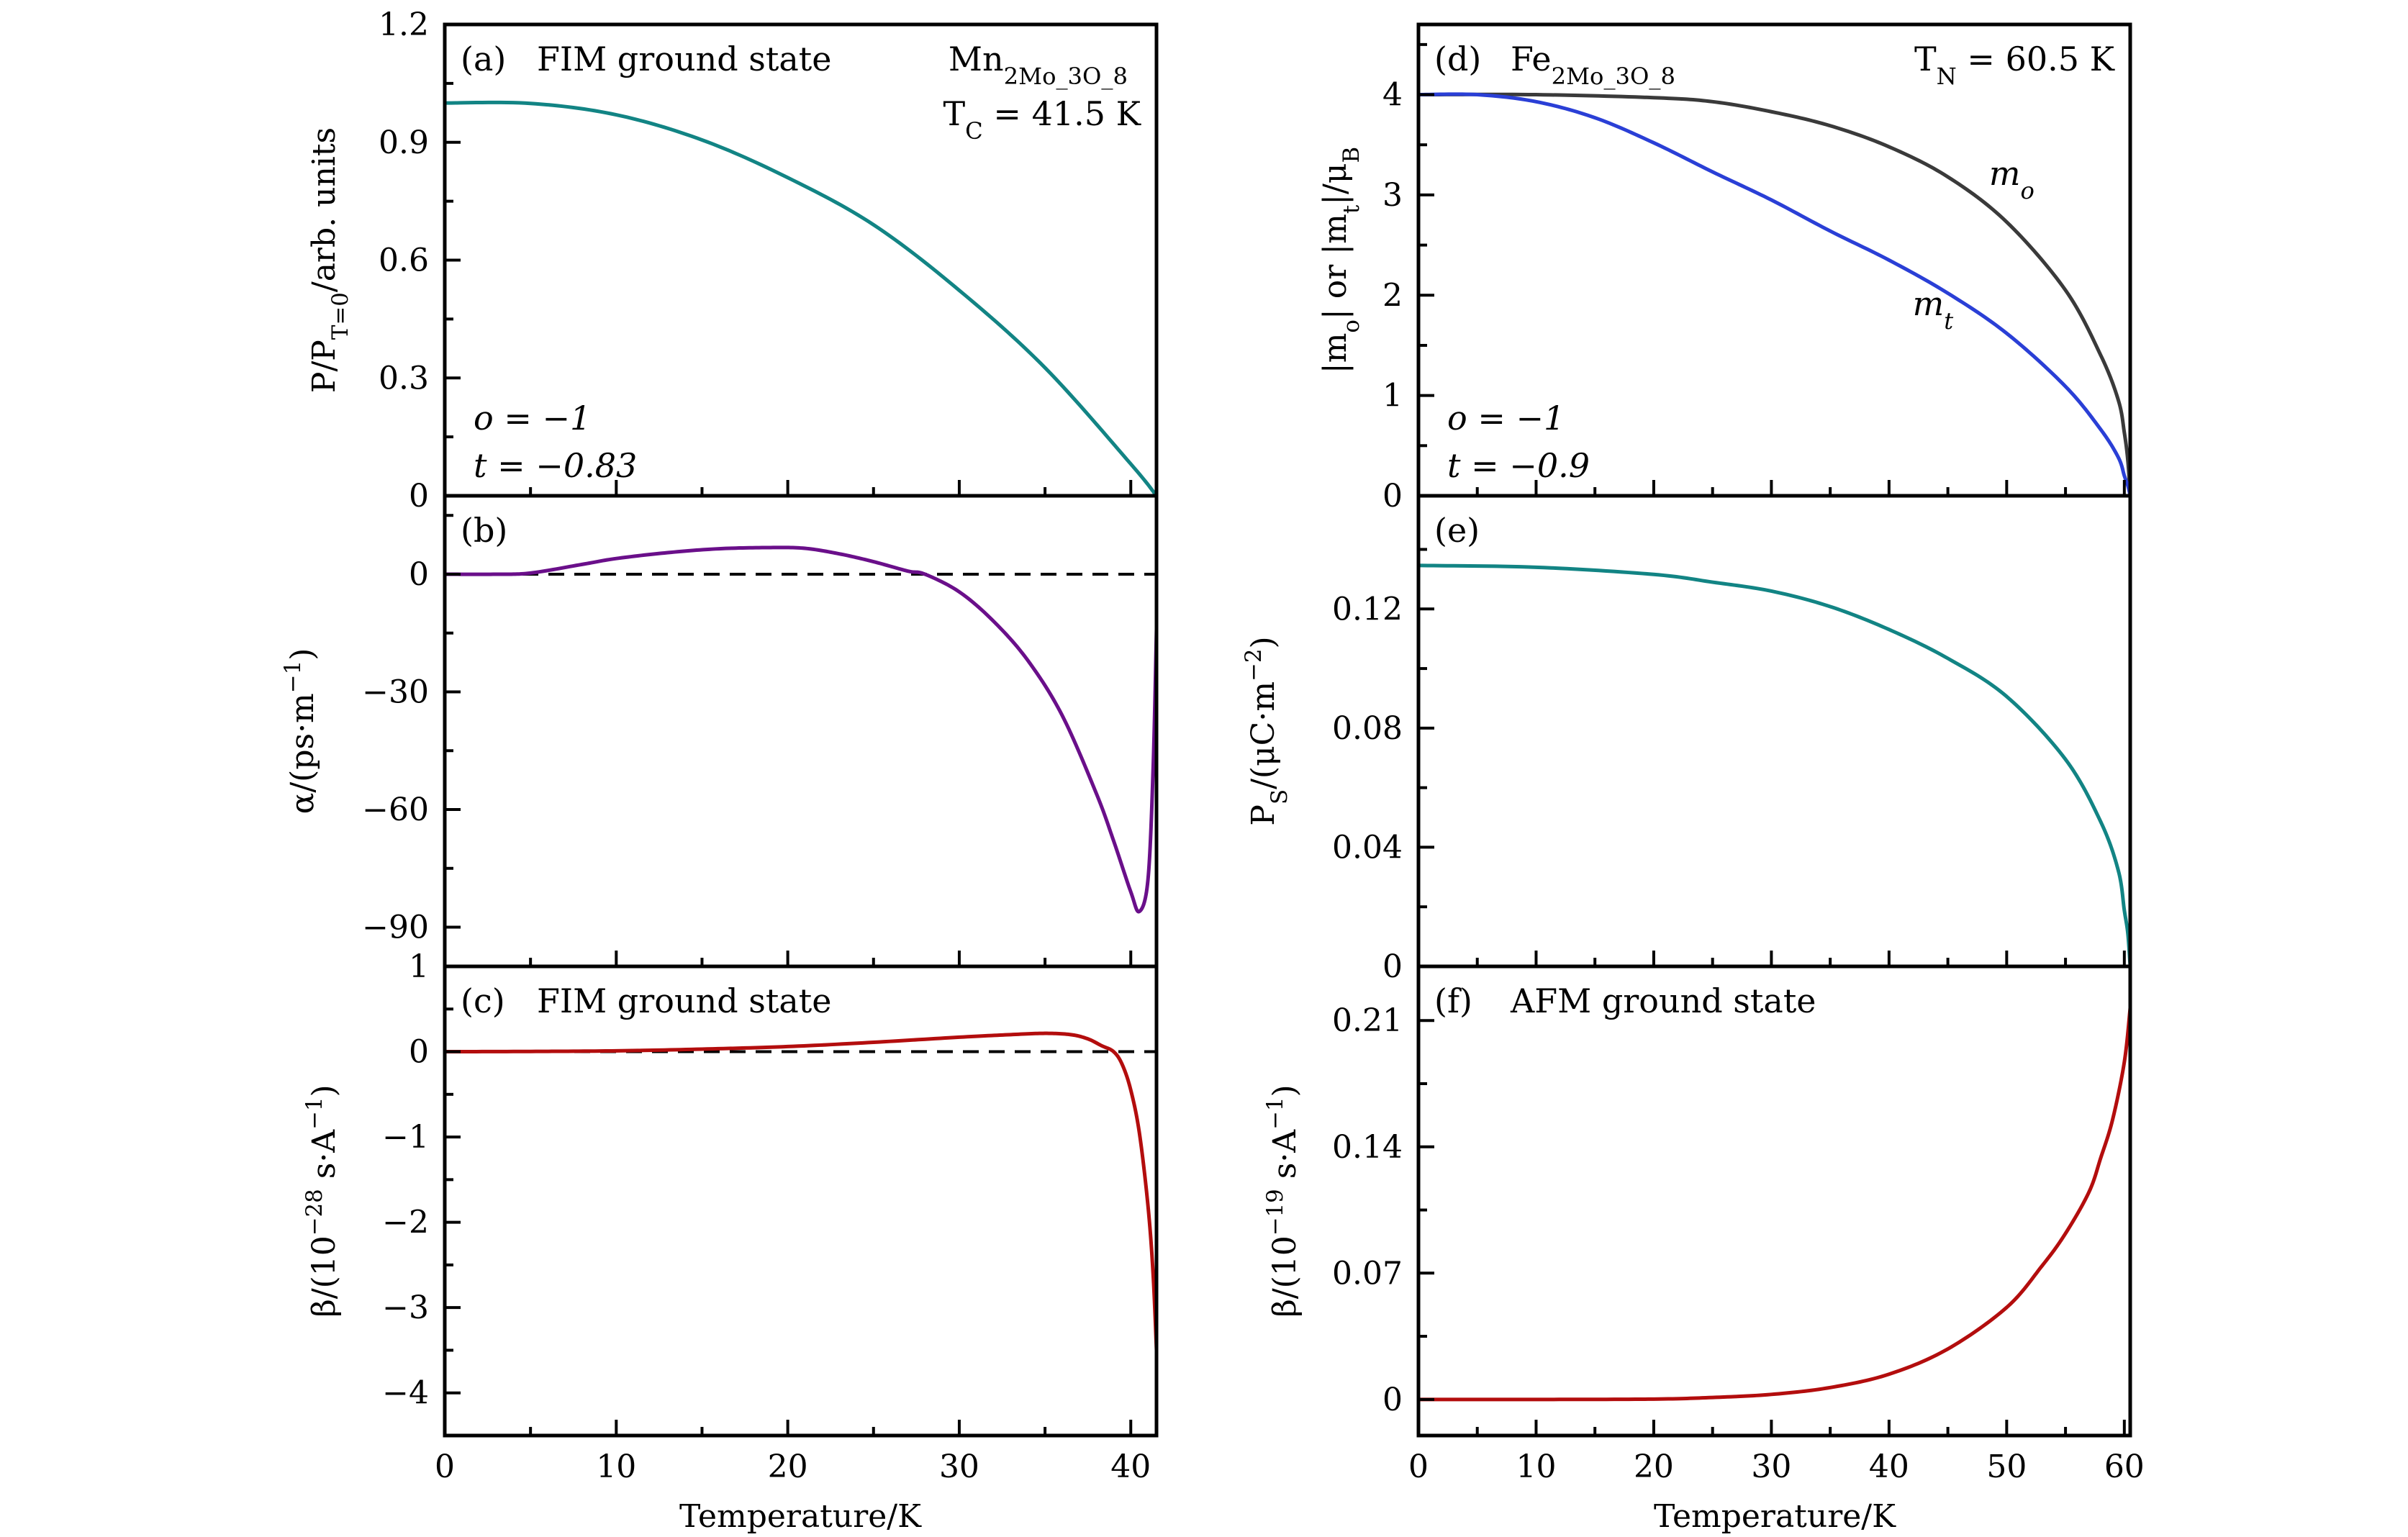 This screenshot has width=2408, height=1537. I want to click on panel-label: (c), so click(483, 1000).